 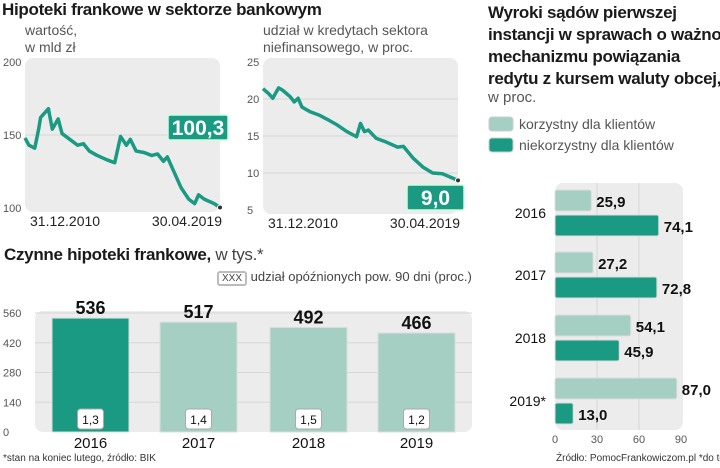 I want to click on bar-value-label: 74,1, so click(x=678, y=227).